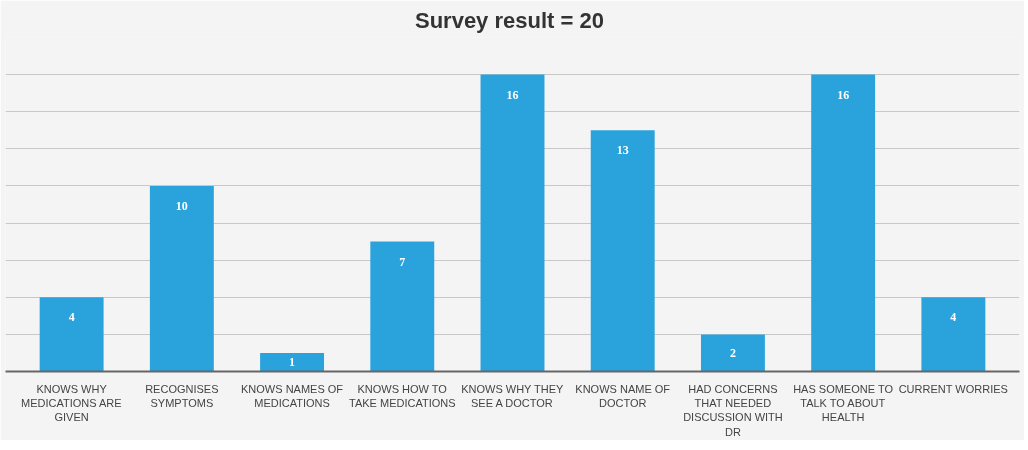 This screenshot has height=450, width=1028. What do you see at coordinates (843, 403) in the screenshot?
I see `x-tick-label: HAS SOMEONE TO TALK TO ABOUT HEALTH` at bounding box center [843, 403].